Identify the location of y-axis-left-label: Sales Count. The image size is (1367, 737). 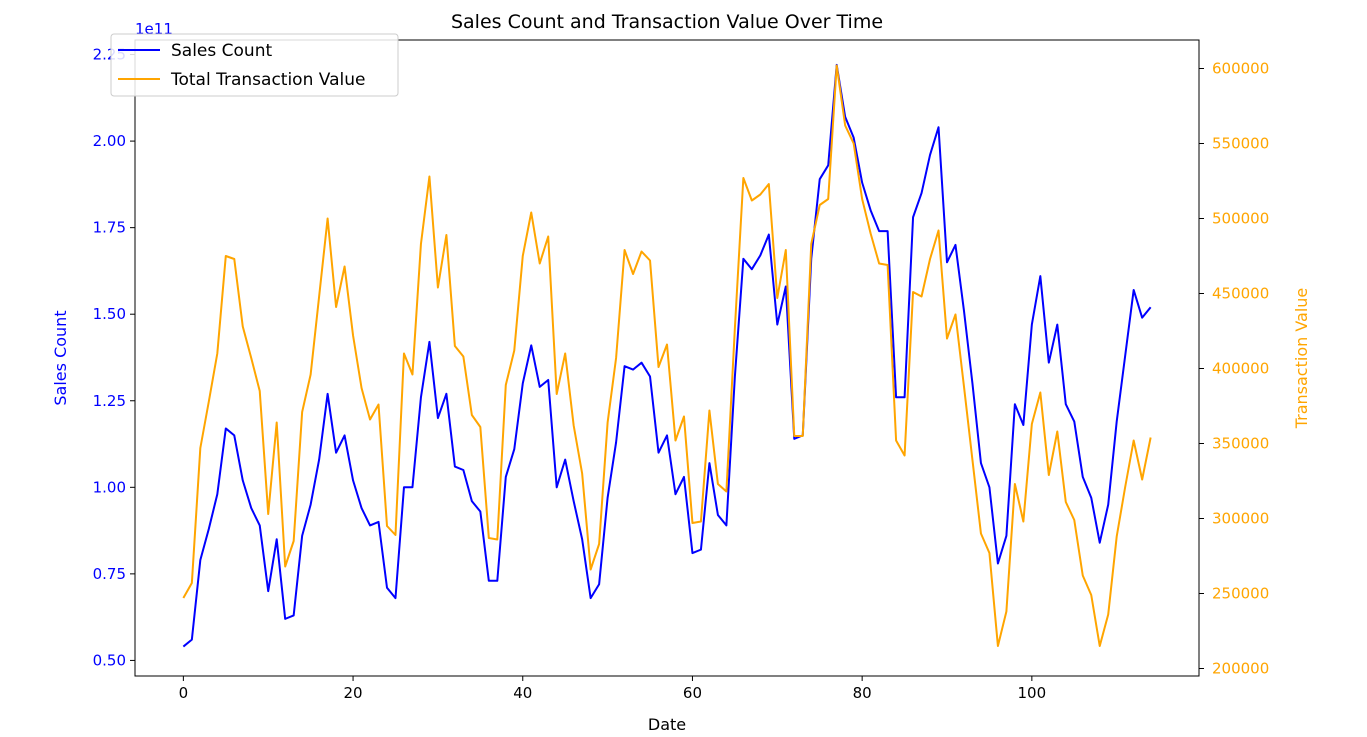
(60, 357).